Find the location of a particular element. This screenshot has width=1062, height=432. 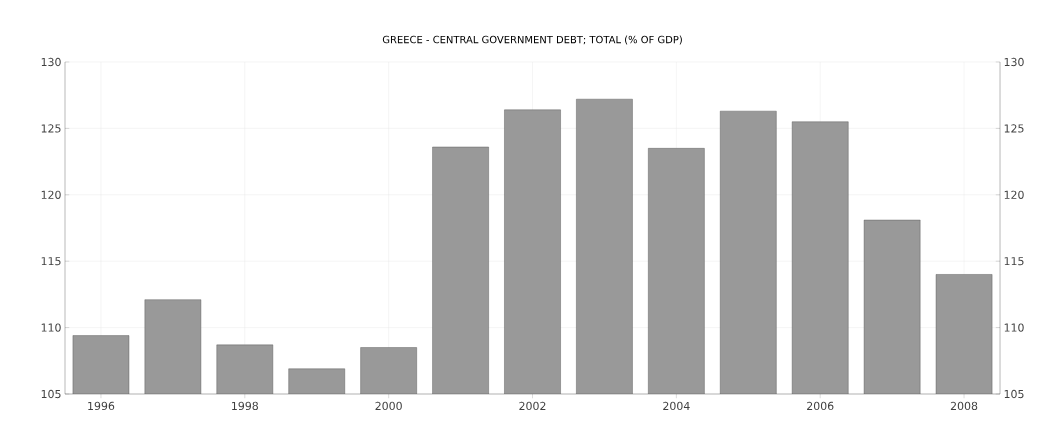

x-tick-label: 1998 is located at coordinates (245, 406).